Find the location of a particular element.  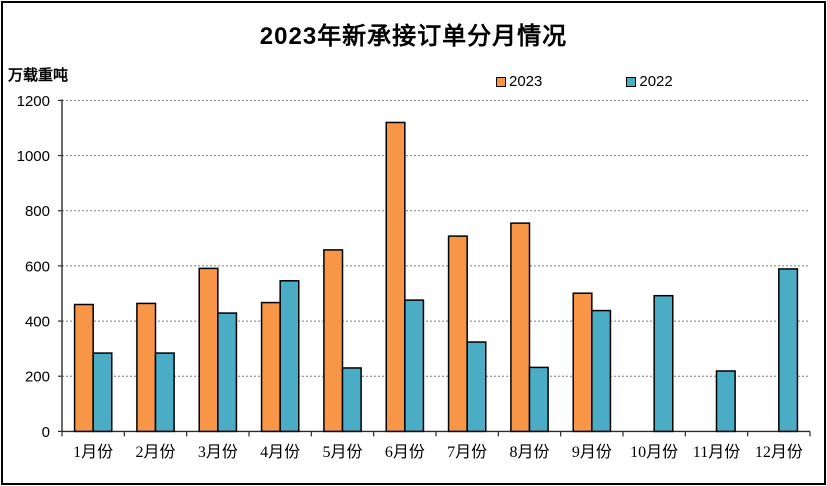

x-label-6月份: 6月份 is located at coordinates (405, 452).